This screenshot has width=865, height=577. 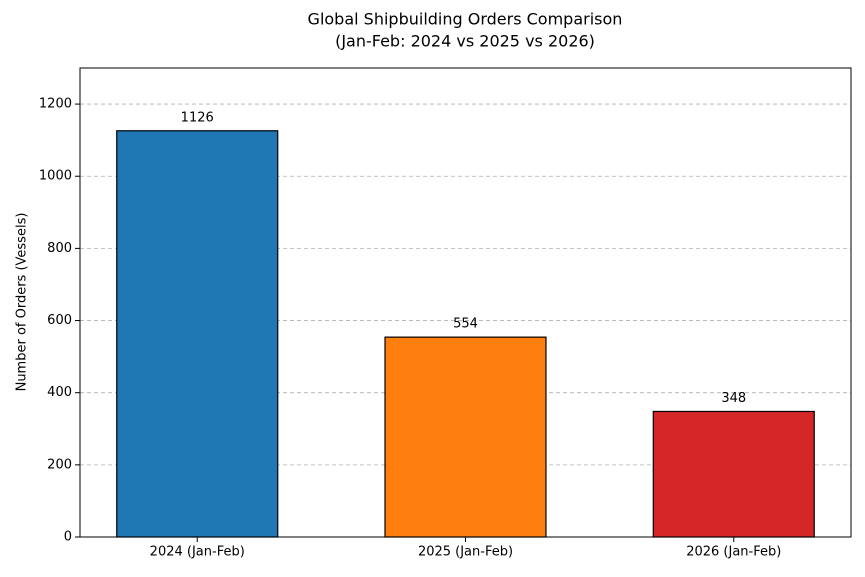 I want to click on y-axis-label: Number of Orders (Vessels), so click(x=22, y=302).